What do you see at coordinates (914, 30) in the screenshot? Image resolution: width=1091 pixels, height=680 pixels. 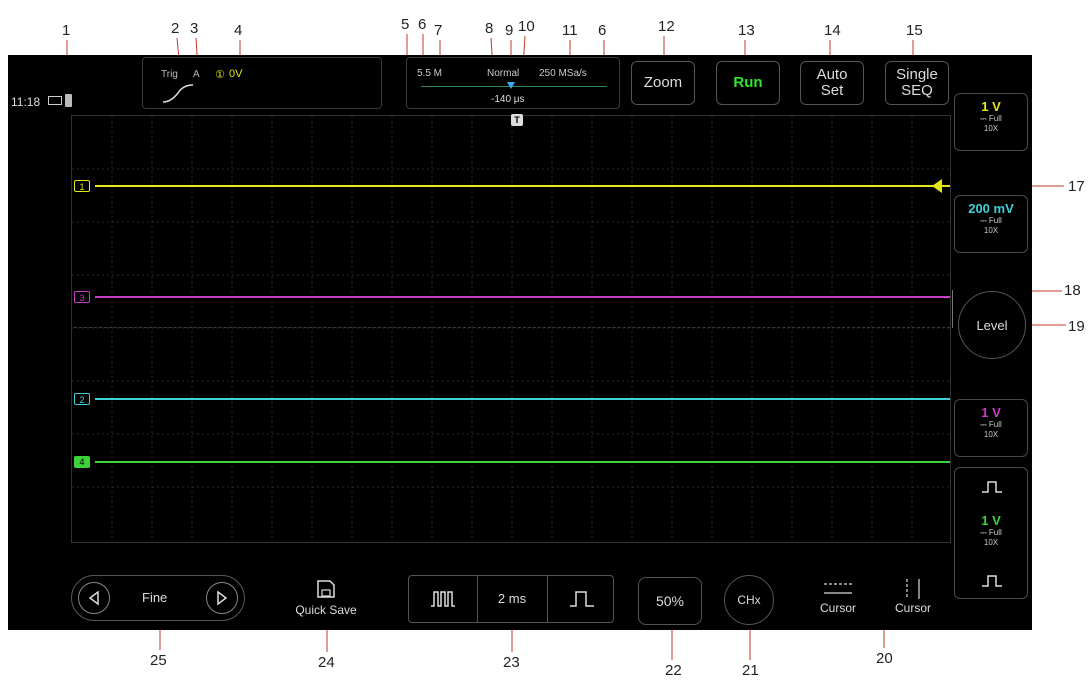 I see `callout-15: 15` at bounding box center [914, 30].